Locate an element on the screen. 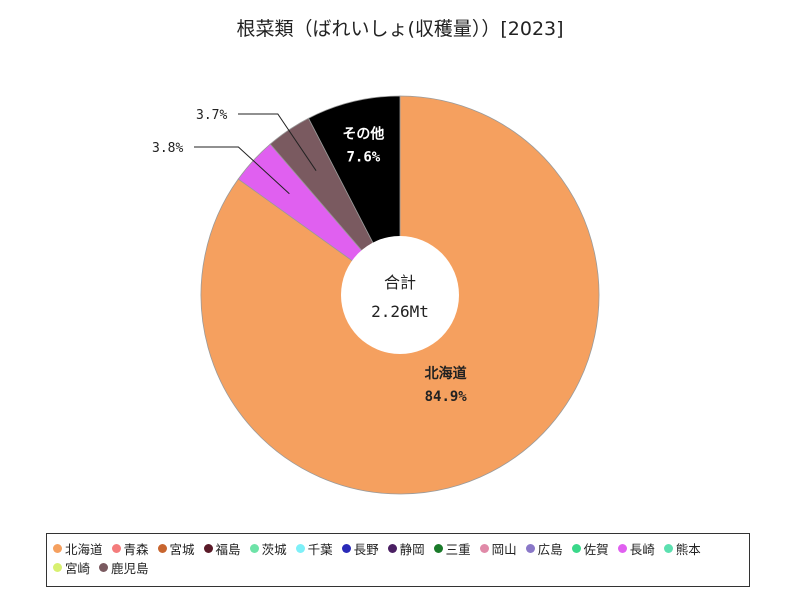 The image size is (800, 600). legend-label-5: 千葉 is located at coordinates (320, 549).